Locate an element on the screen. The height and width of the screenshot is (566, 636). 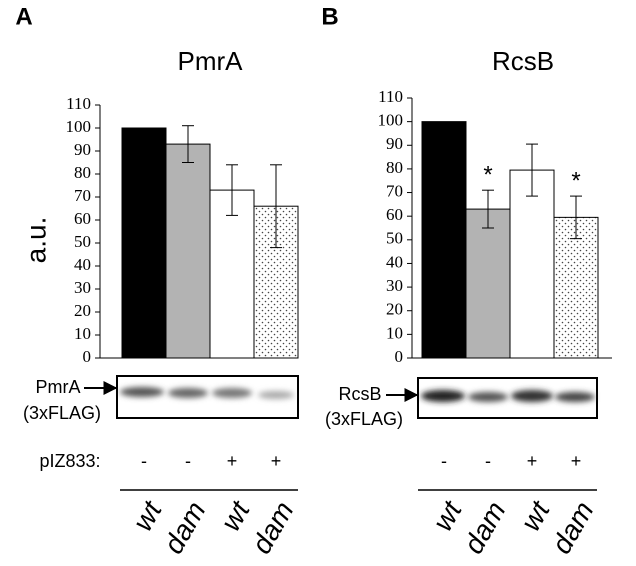
panel-label: B is located at coordinates (329, 16).